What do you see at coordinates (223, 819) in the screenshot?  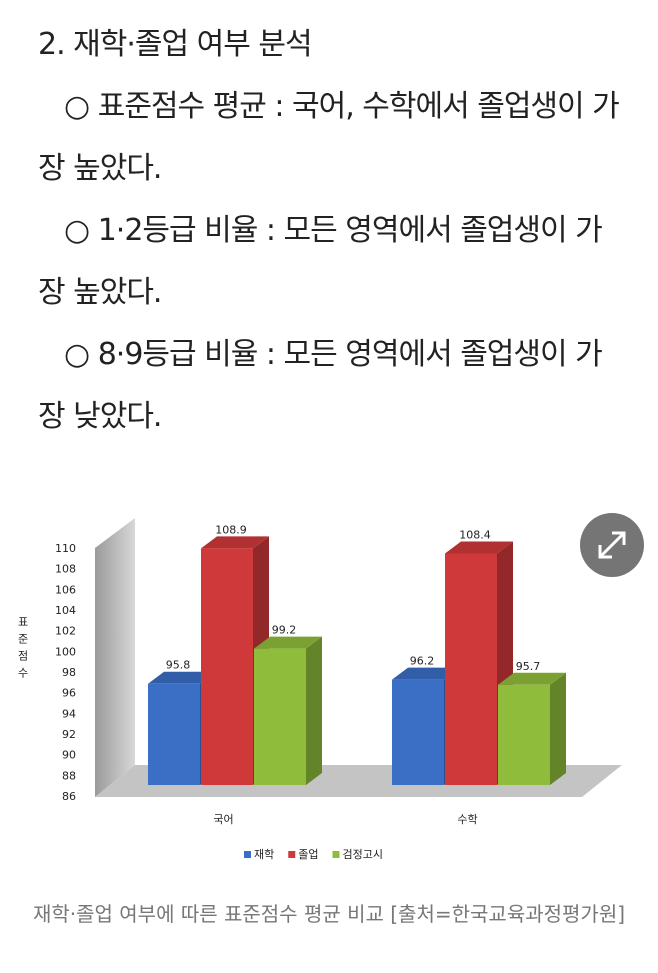 I see `x-tick-label: 국어` at bounding box center [223, 819].